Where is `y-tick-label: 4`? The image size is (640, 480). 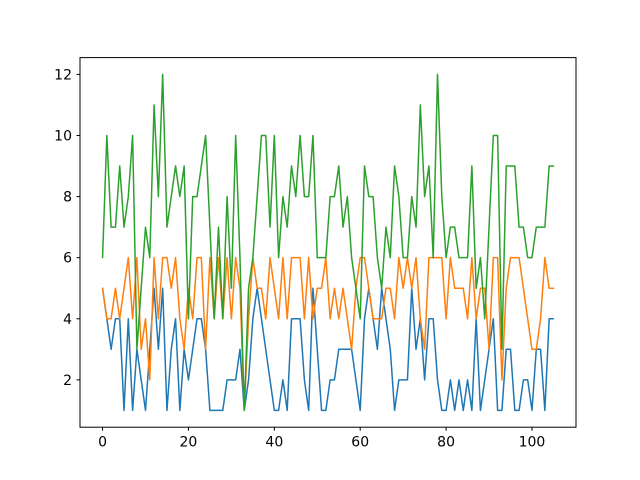
y-tick-label: 4 is located at coordinates (67, 320).